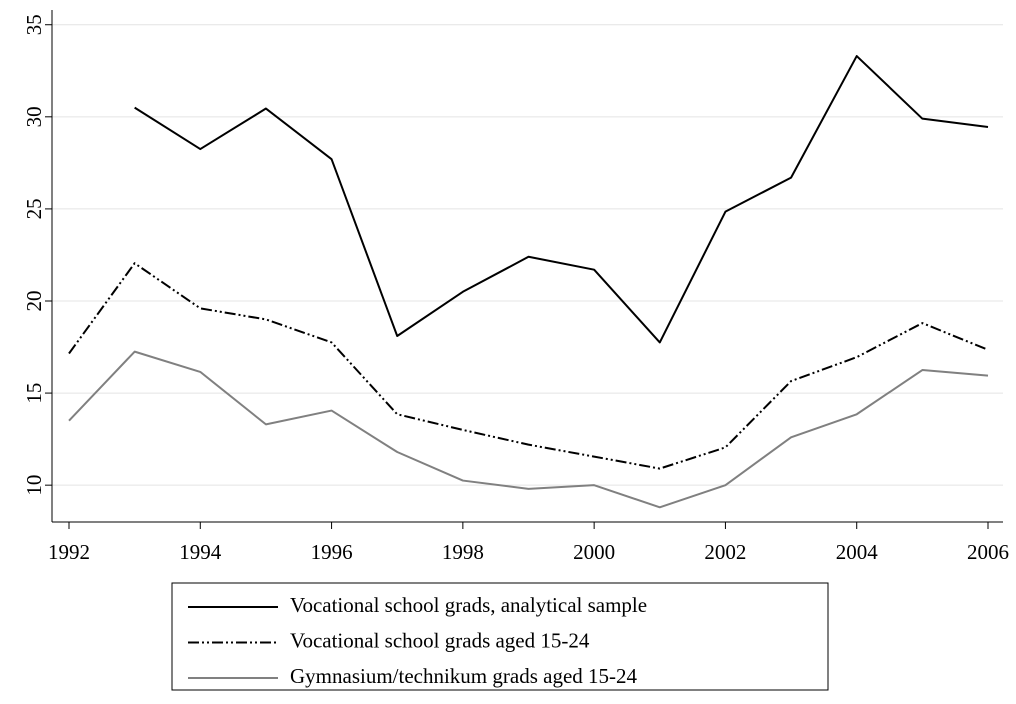 The width and height of the screenshot is (1016, 704). What do you see at coordinates (34, 116) in the screenshot?
I see `y-tick-label: 30` at bounding box center [34, 116].